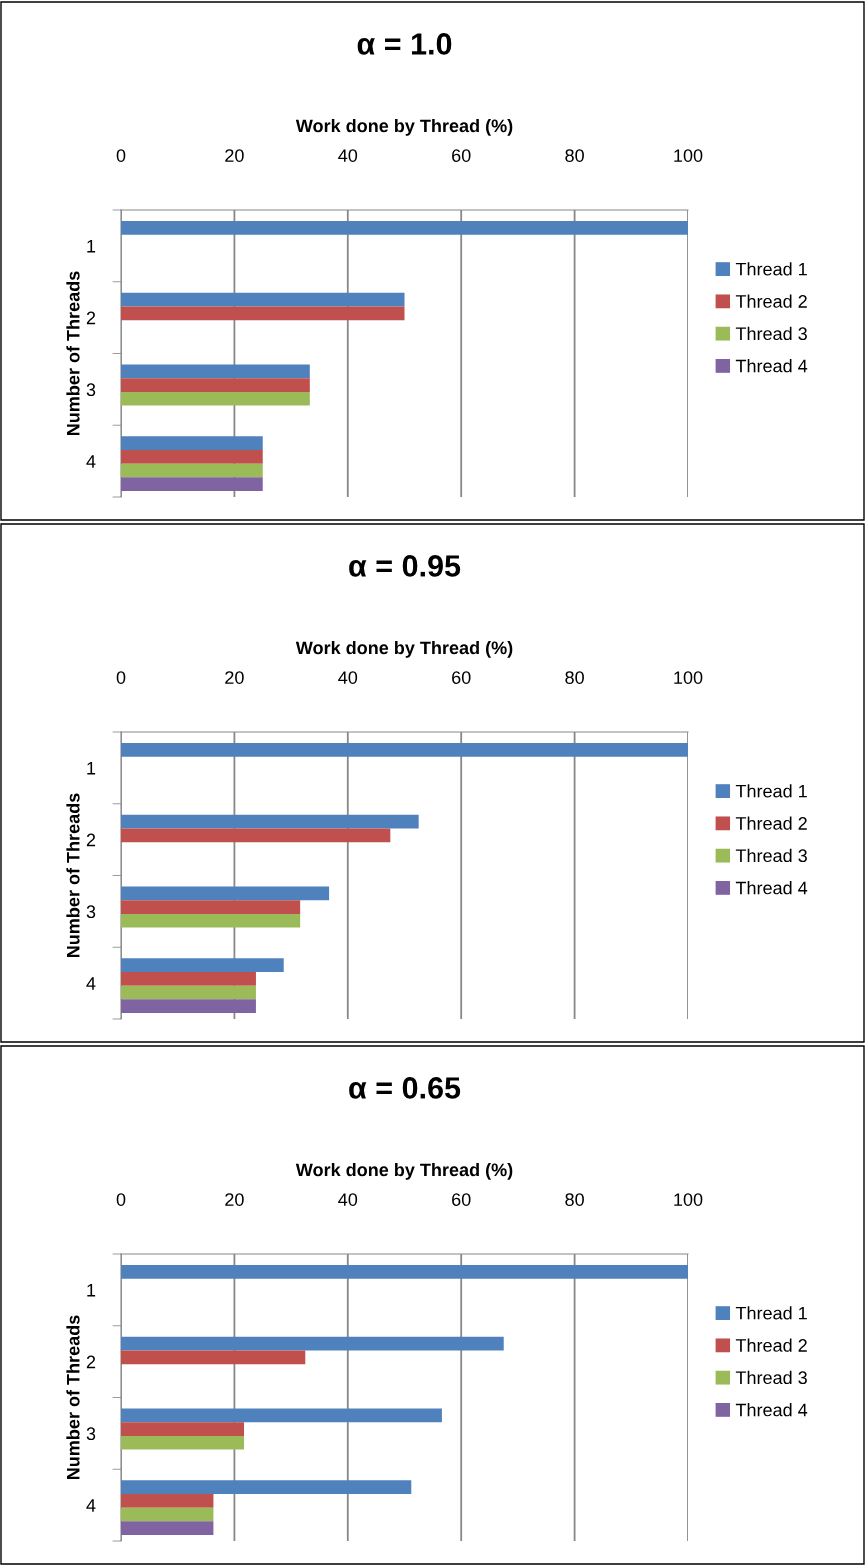 The height and width of the screenshot is (1566, 865). What do you see at coordinates (405, 566) in the screenshot?
I see `chart-title: α = 0.95` at bounding box center [405, 566].